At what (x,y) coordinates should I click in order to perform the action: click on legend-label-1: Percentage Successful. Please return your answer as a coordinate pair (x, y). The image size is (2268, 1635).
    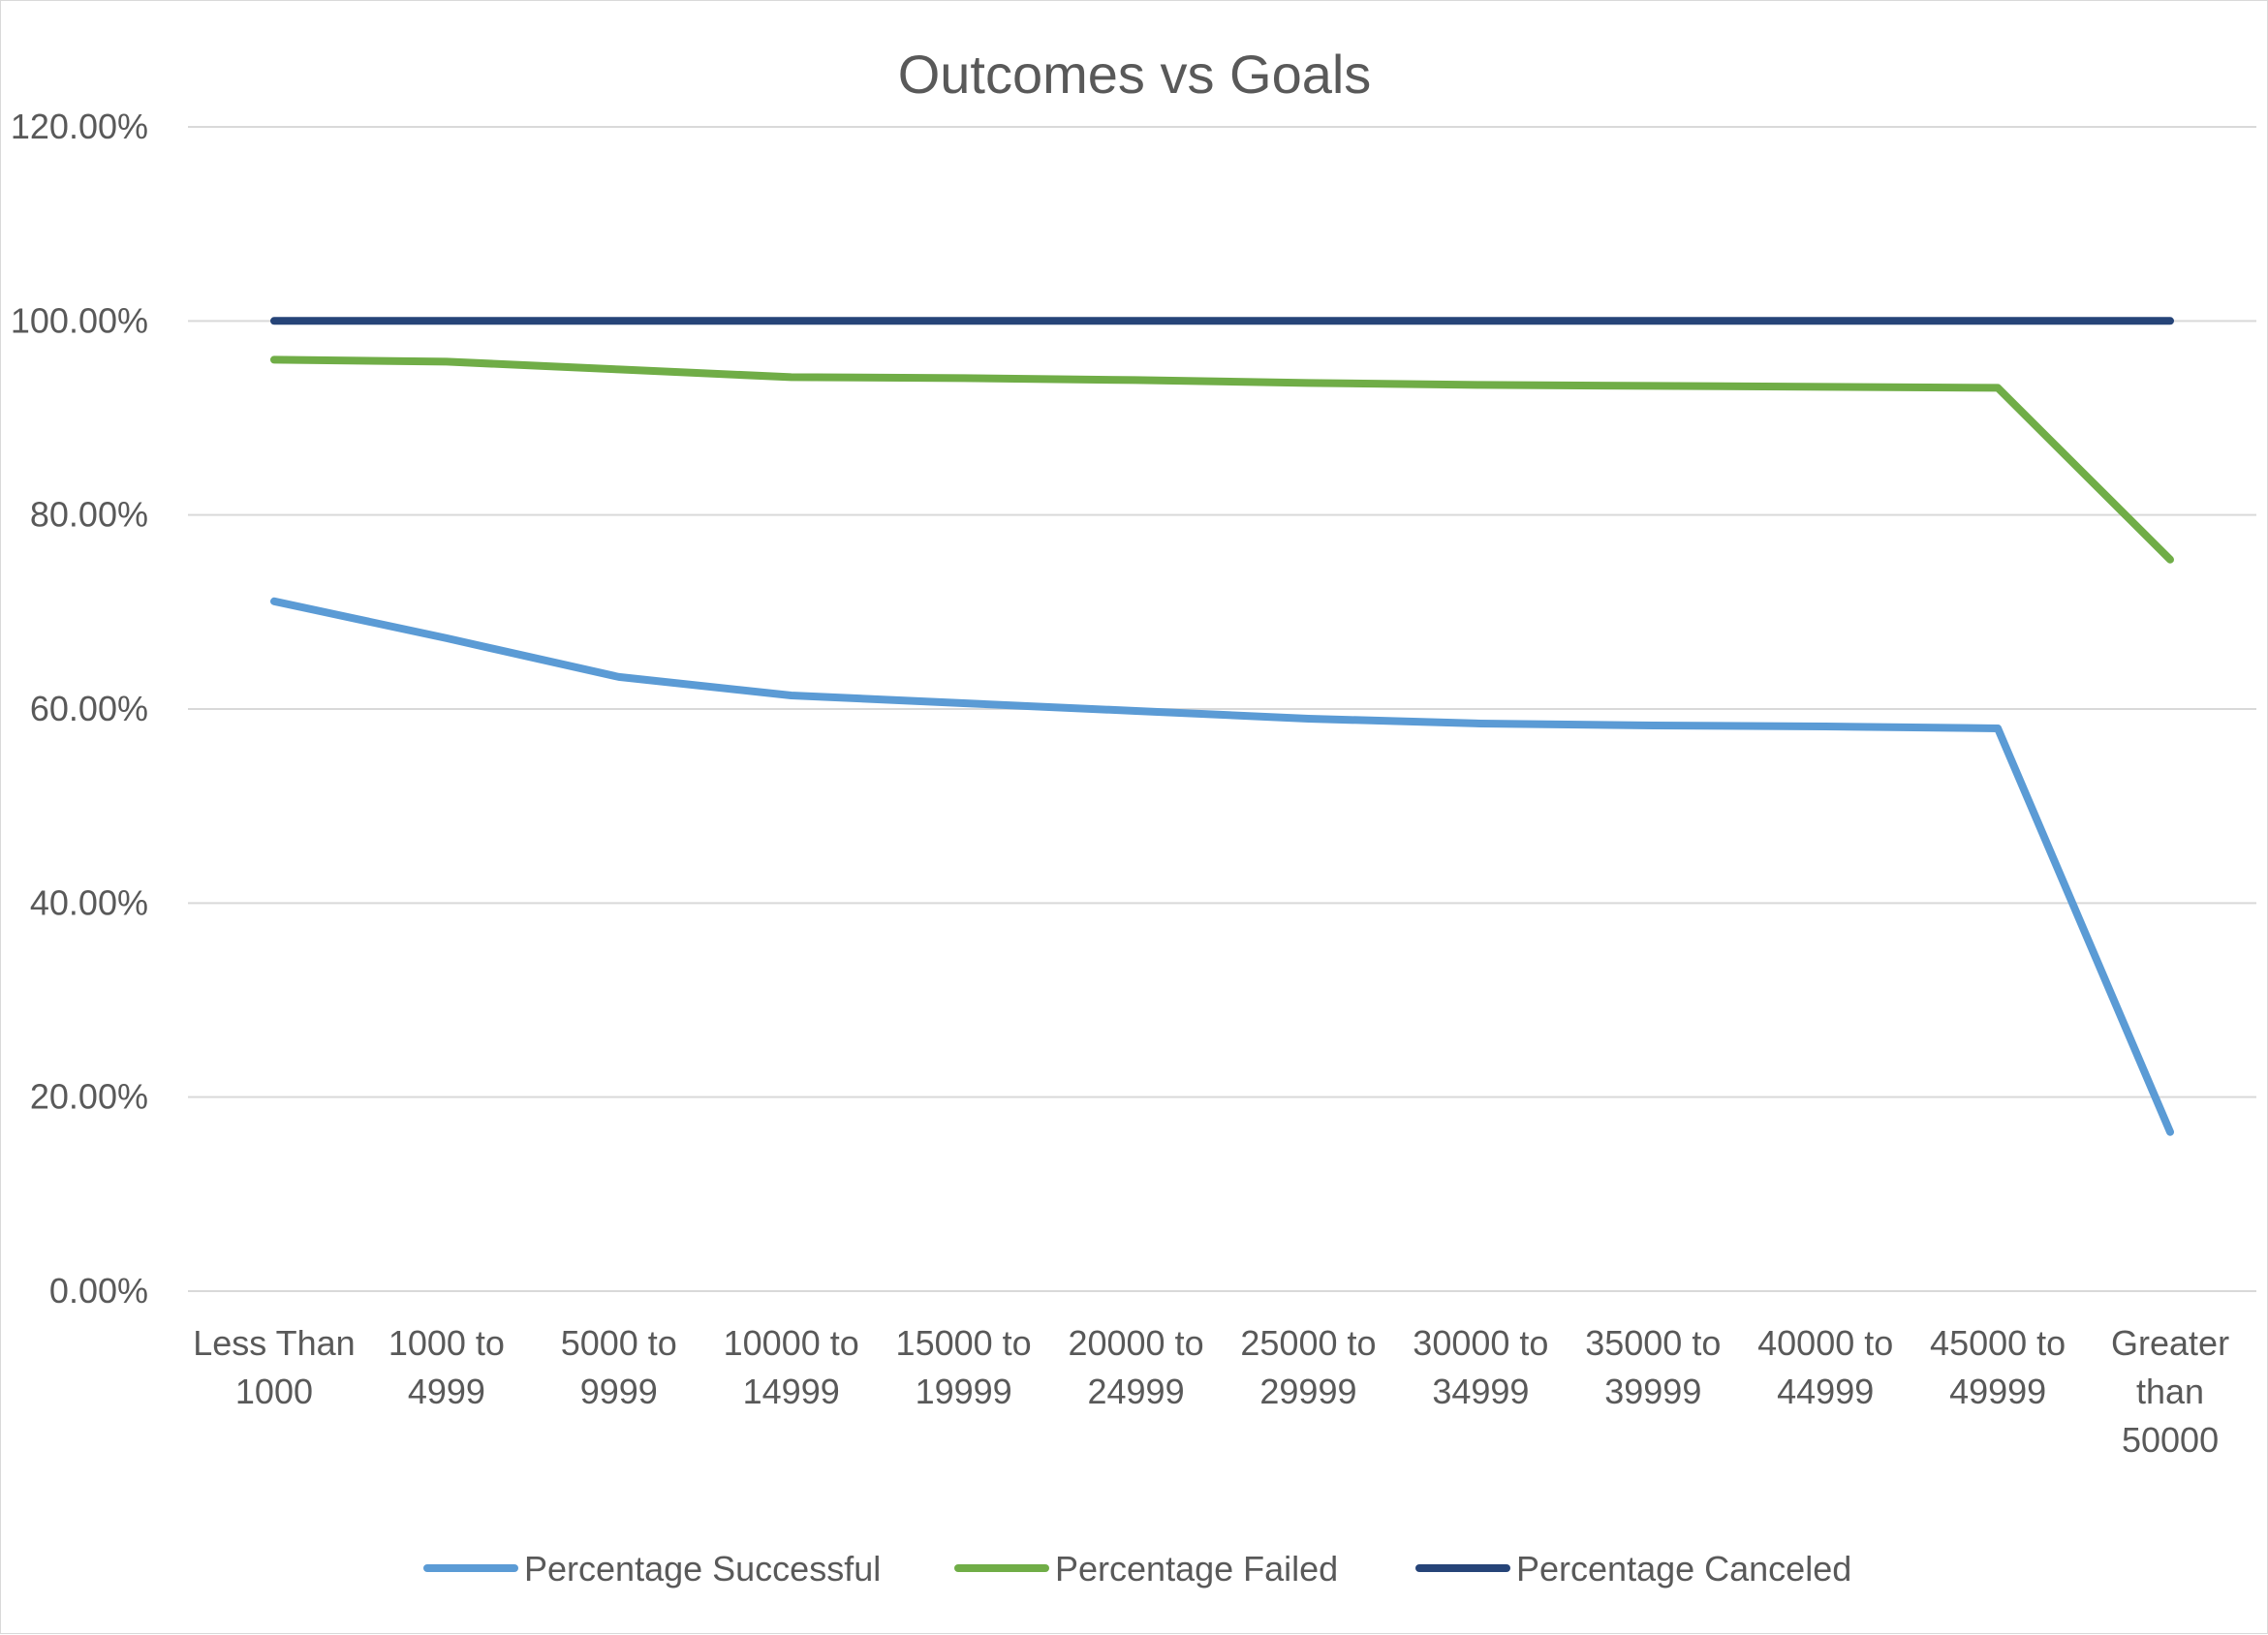
    Looking at the image, I should click on (702, 1569).